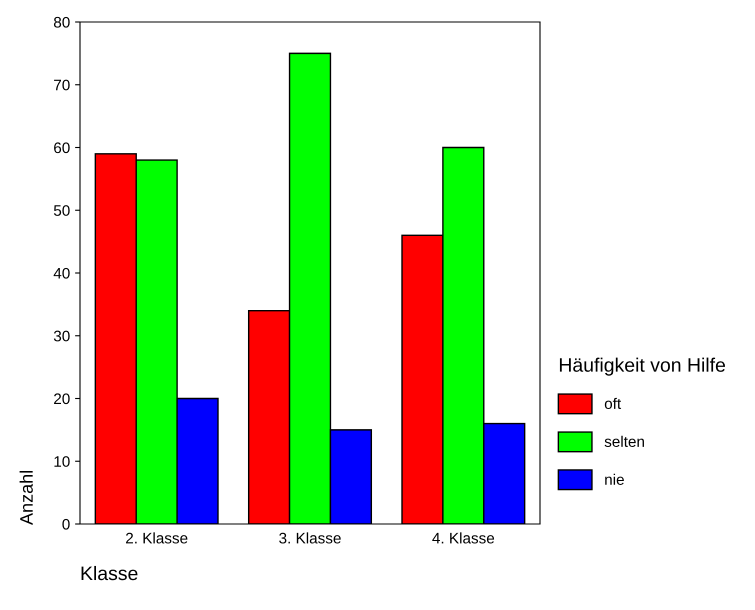 The image size is (755, 610). I want to click on y-tick-label: 70, so click(62, 85).